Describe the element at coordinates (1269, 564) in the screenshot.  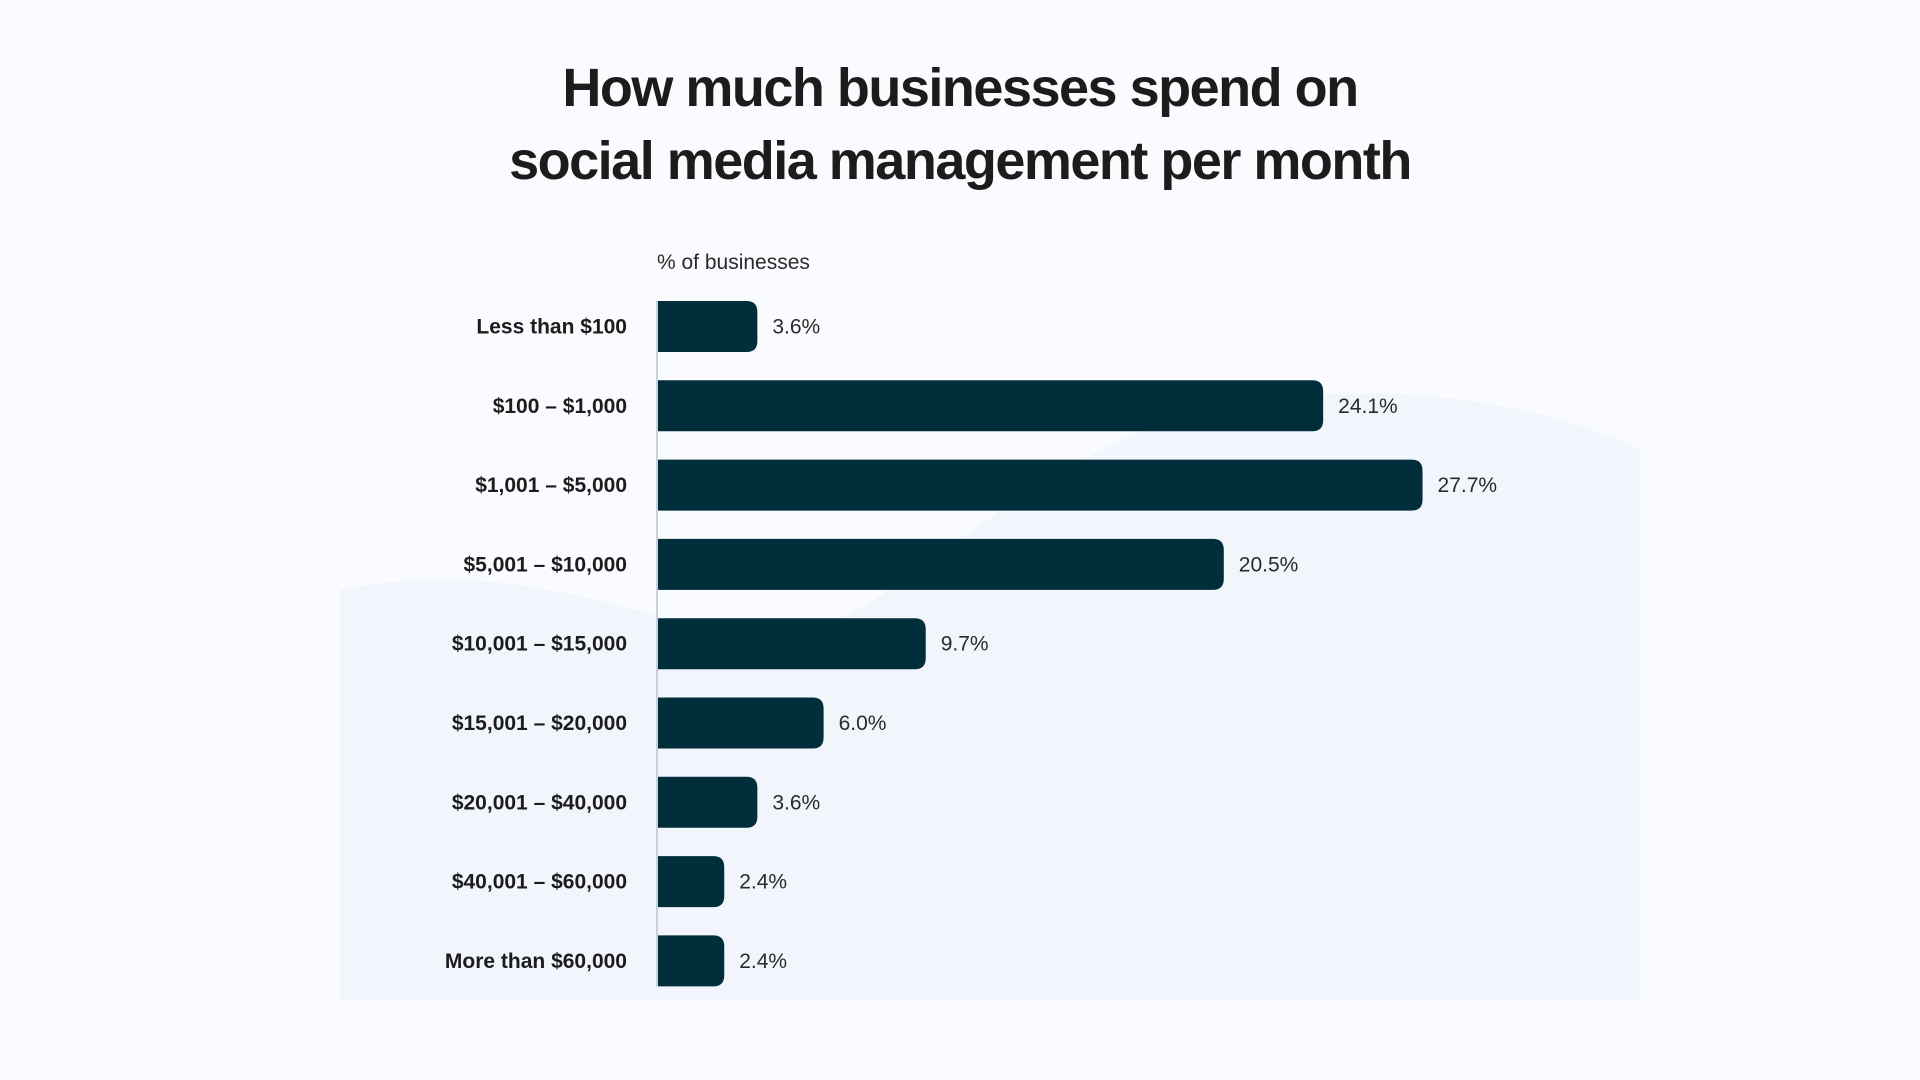
I see `value-label: 20.5%` at that location.